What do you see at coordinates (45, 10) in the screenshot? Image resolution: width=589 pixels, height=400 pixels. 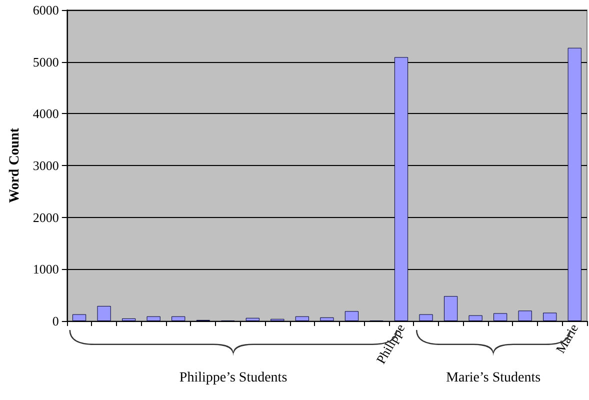 I see `y-tick-label: 6000` at bounding box center [45, 10].